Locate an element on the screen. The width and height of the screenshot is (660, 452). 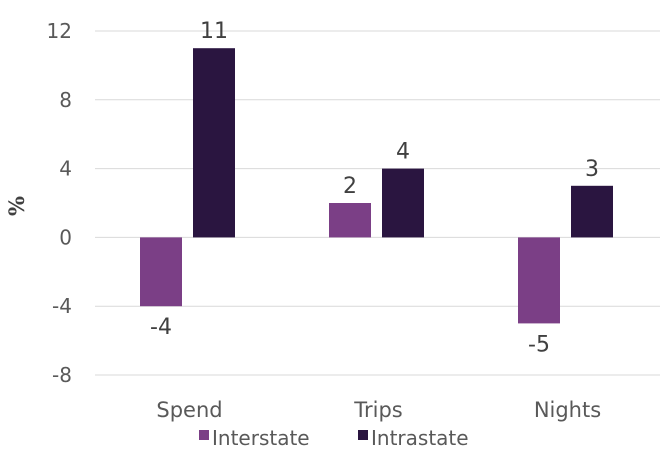
data-label: 4 is located at coordinates (403, 152).